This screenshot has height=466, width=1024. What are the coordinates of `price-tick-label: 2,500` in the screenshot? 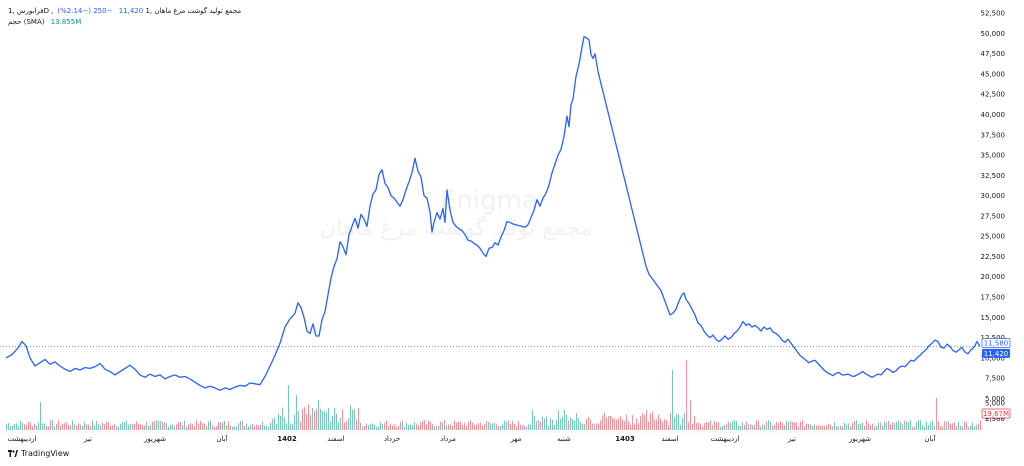 It's located at (995, 419).